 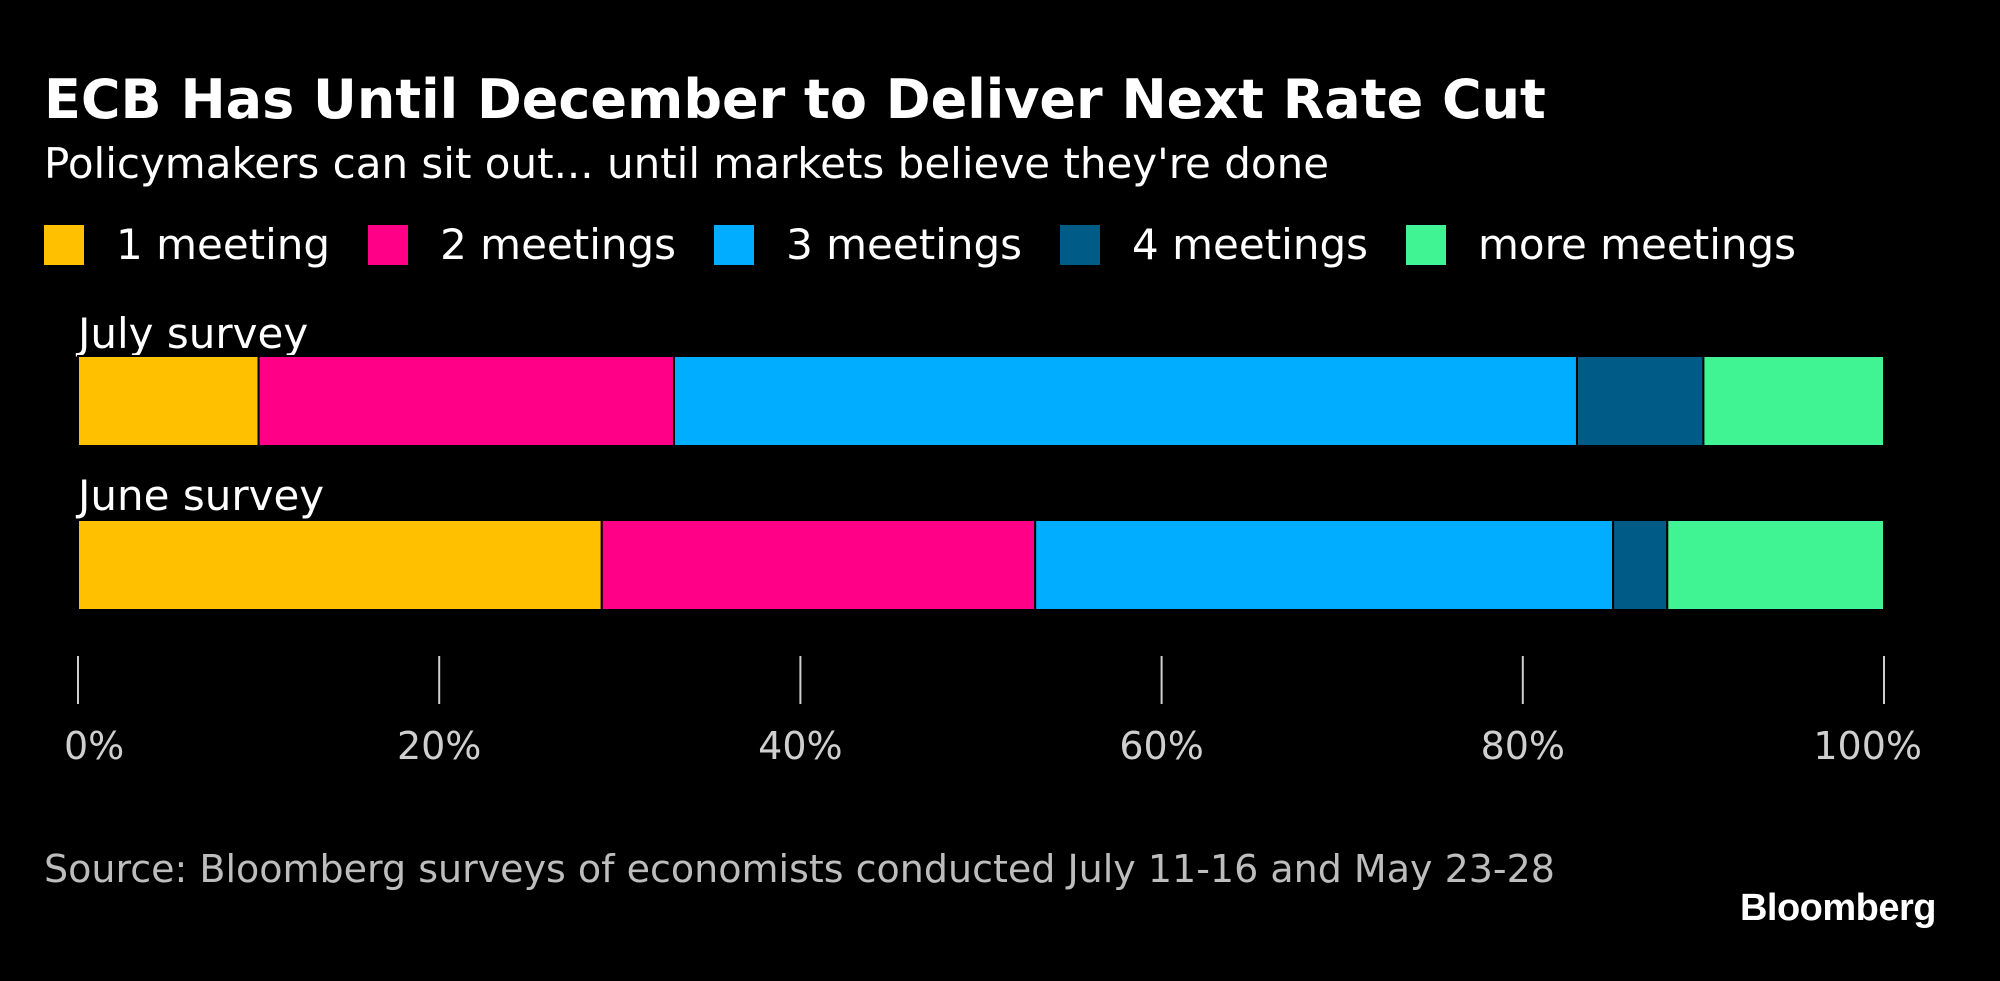 I want to click on x-tick-label-80: 80%, so click(x=1523, y=746).